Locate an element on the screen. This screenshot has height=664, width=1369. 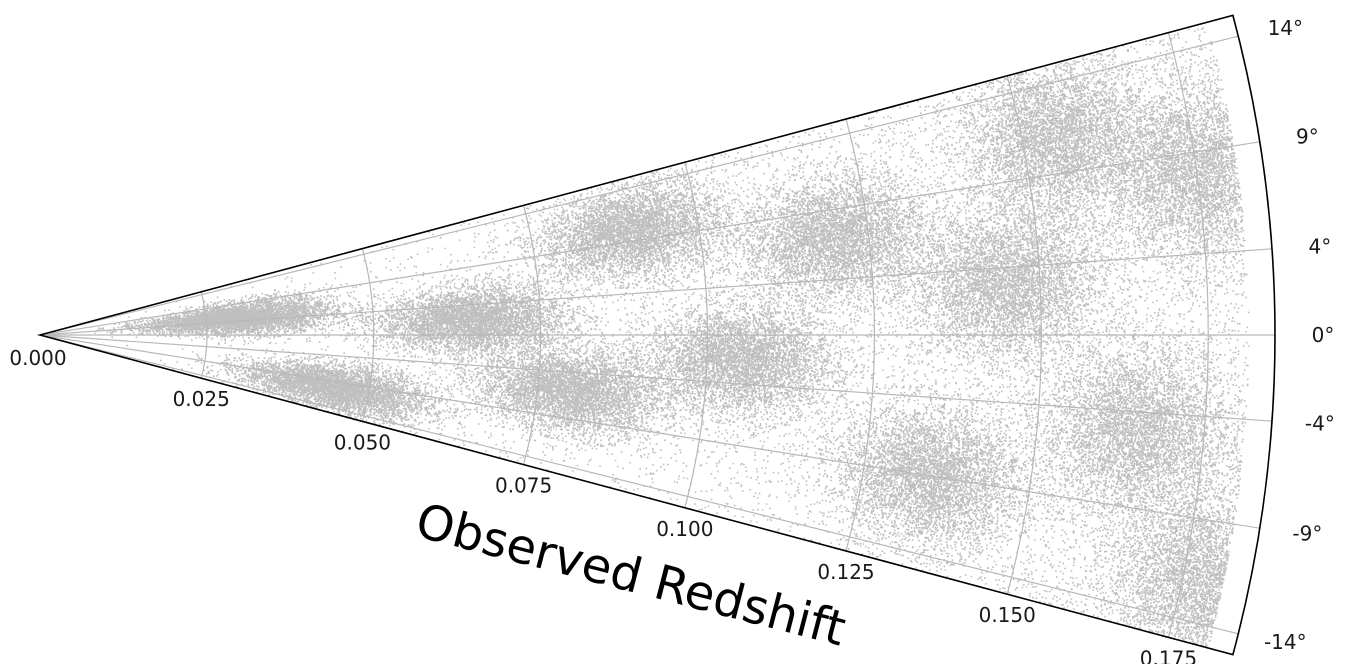
theta-tick-label-5: -9° is located at coordinates (1307, 534).